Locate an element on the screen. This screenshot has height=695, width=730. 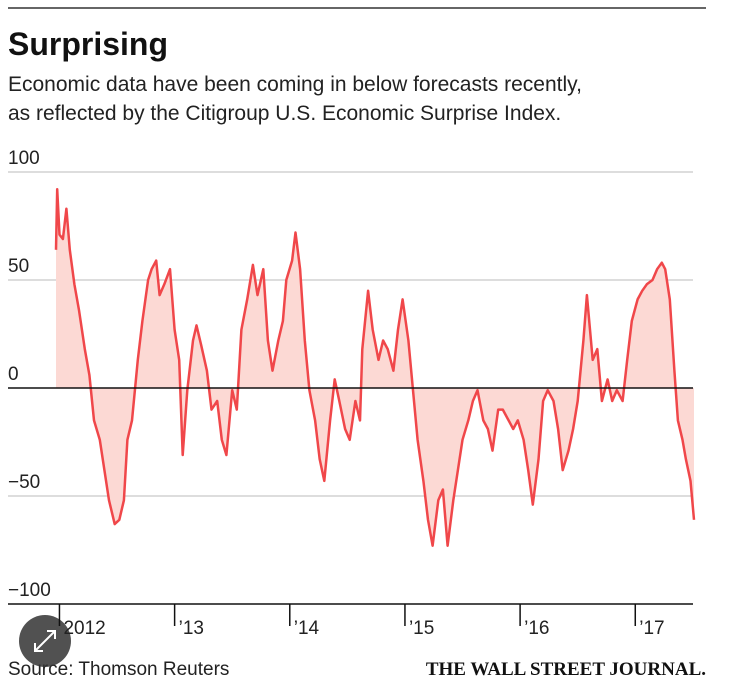
expand-button is located at coordinates (45, 641).